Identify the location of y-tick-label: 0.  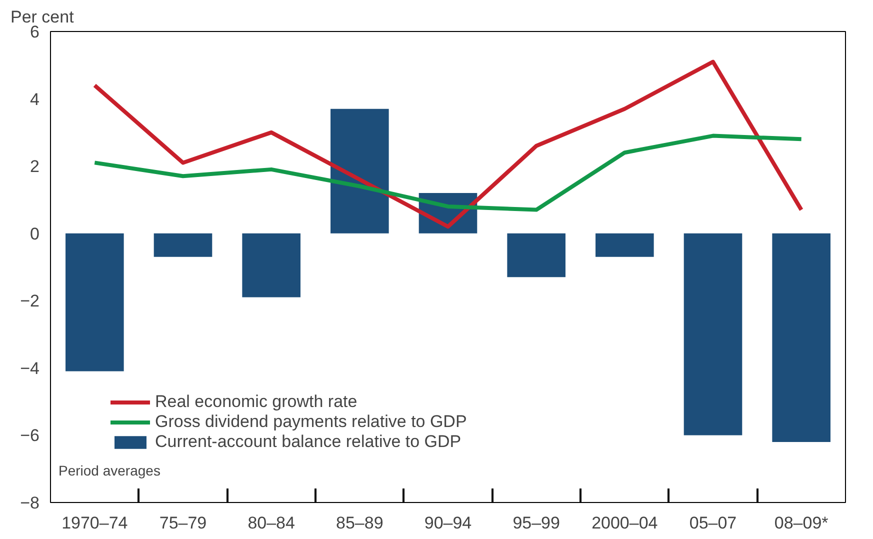
(35, 234).